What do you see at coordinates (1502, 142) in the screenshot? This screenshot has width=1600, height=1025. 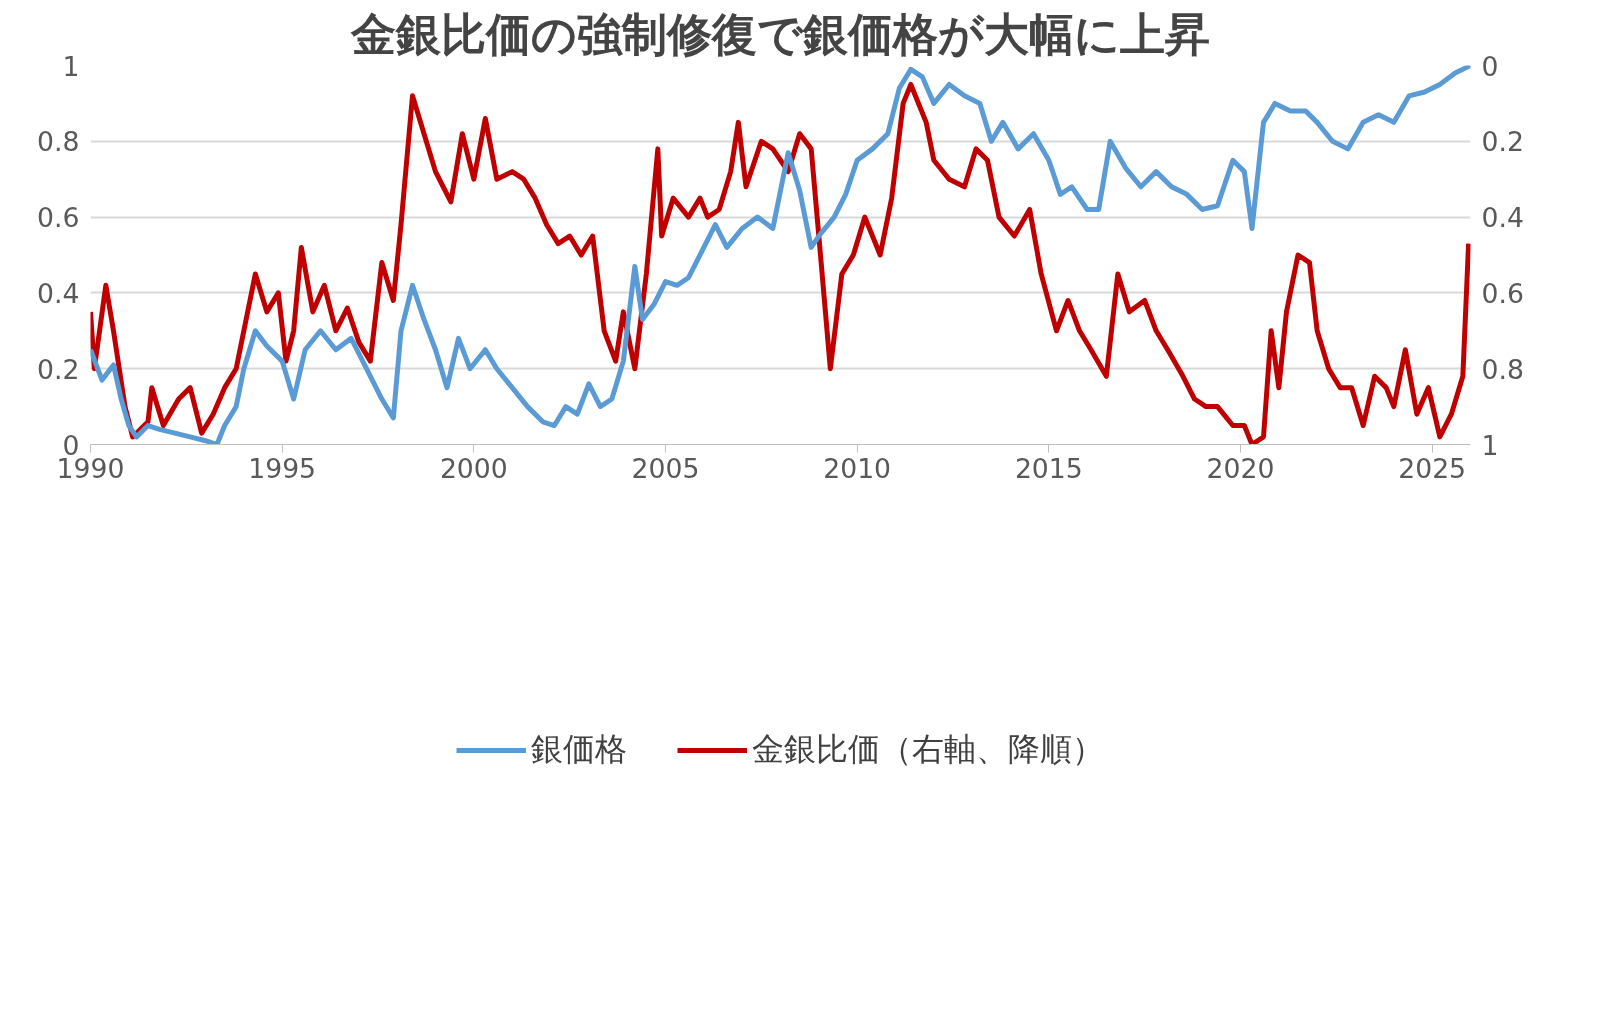 I see `y2-tick-label: 0.2` at bounding box center [1502, 142].